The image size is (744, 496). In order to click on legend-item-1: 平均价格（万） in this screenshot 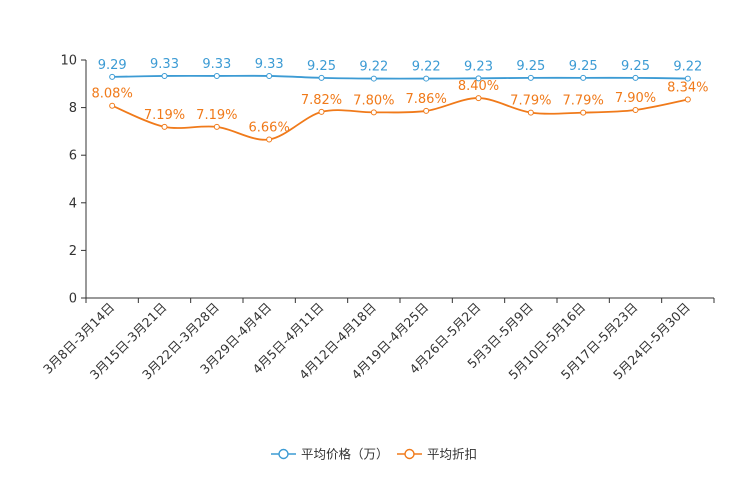, I will do `click(330, 454)`.